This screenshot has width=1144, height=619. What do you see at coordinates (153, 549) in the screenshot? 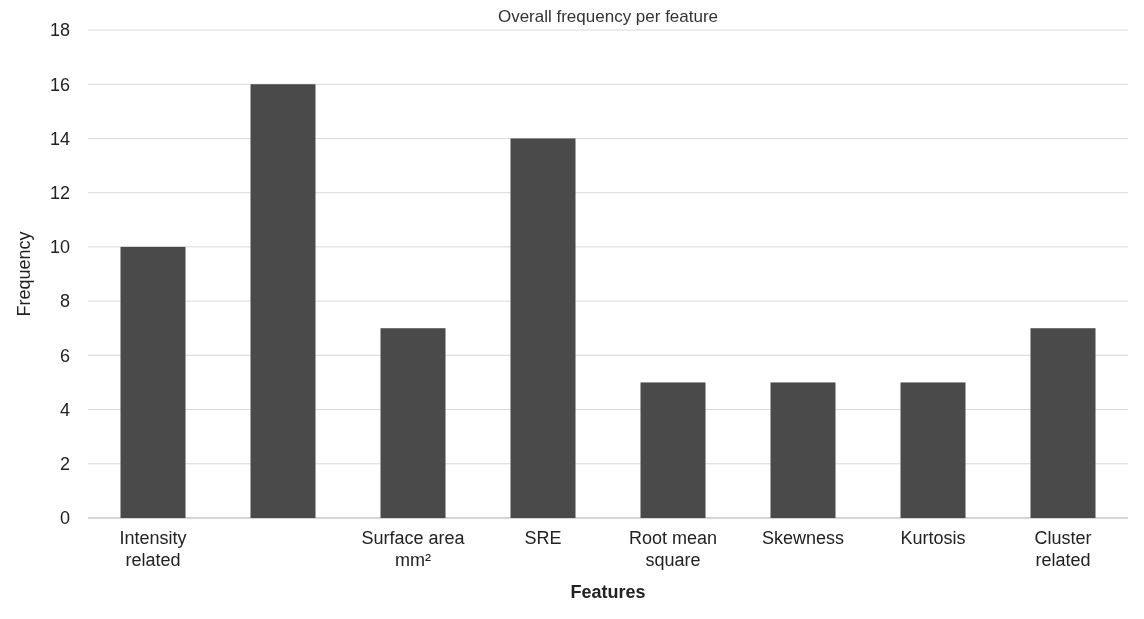
I see `x-tick-label: Intensity related` at bounding box center [153, 549].